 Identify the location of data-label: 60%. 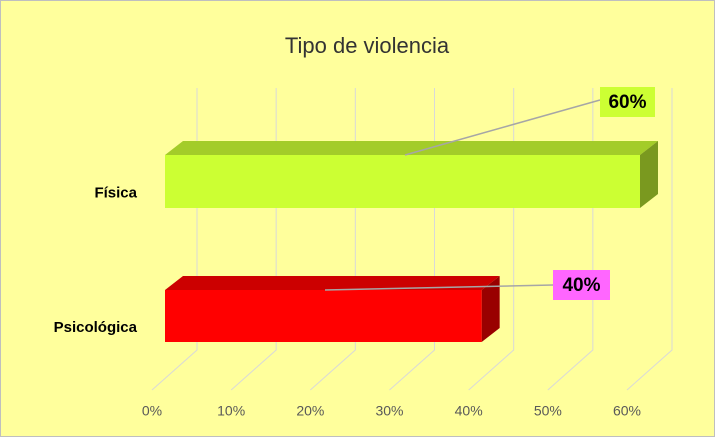
(627, 102).